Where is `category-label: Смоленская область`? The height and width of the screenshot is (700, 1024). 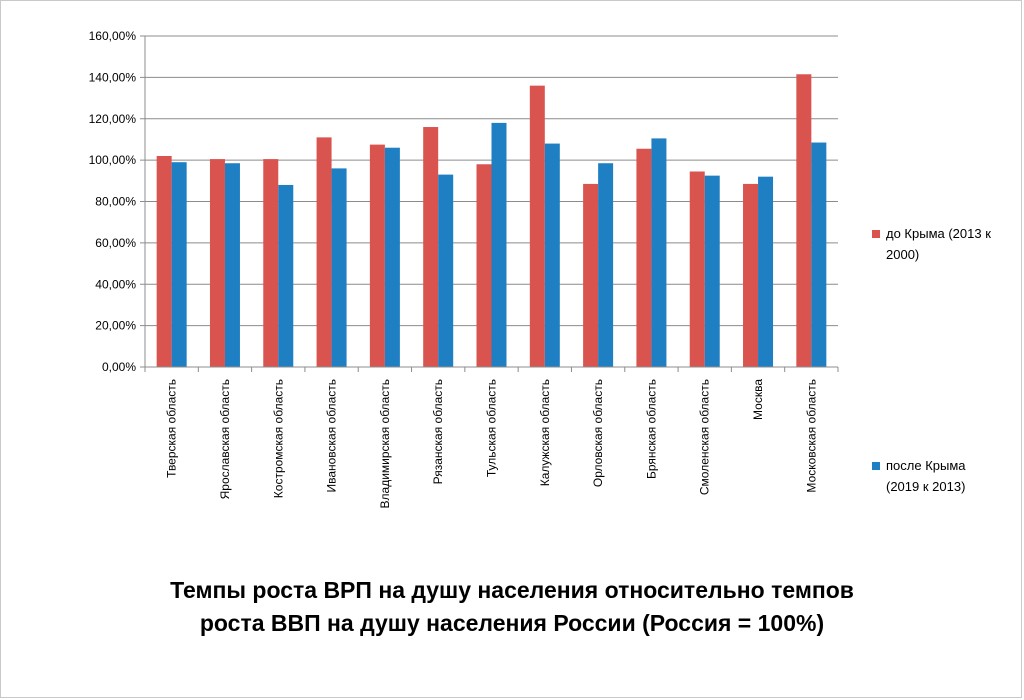
category-label: Смоленская область is located at coordinates (705, 437).